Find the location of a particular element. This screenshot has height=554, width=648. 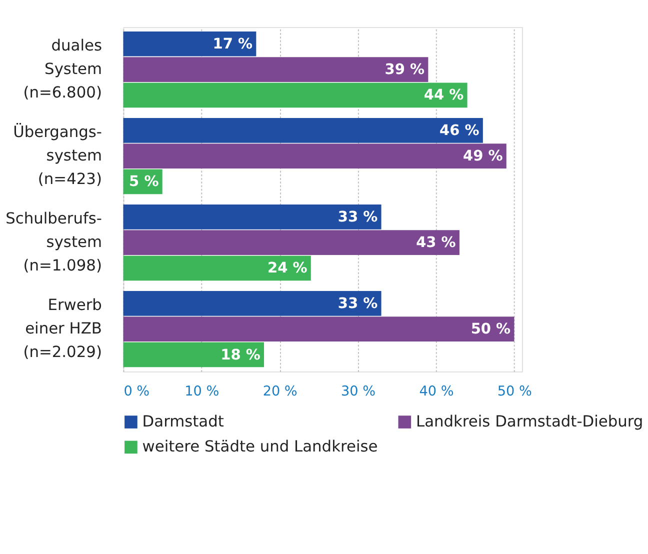

x-tick-label: 10 % is located at coordinates (202, 392).